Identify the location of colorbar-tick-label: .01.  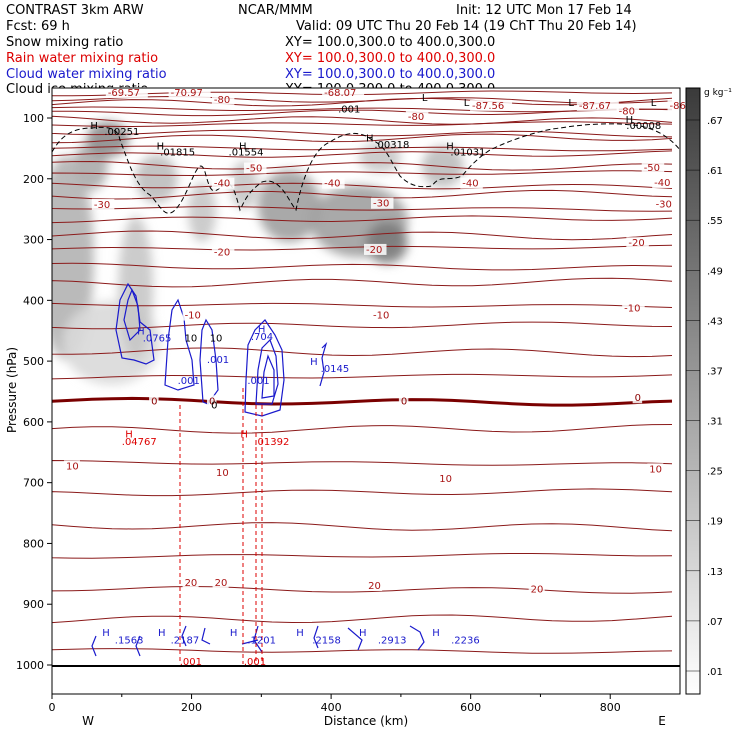
(715, 672).